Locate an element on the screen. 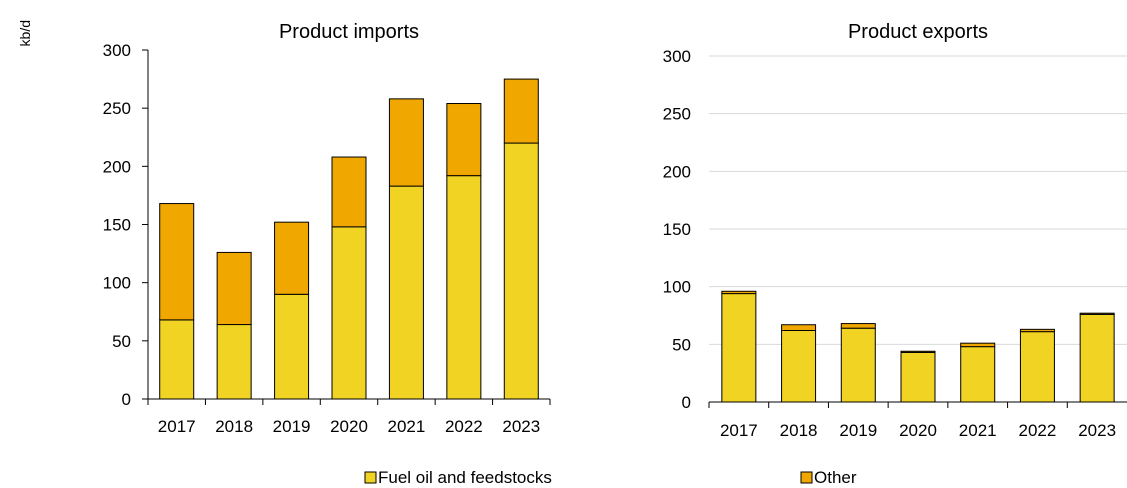 The image size is (1127, 488). legend-item-fuel-oil: Fuel oil and feedstocks is located at coordinates (458, 477).